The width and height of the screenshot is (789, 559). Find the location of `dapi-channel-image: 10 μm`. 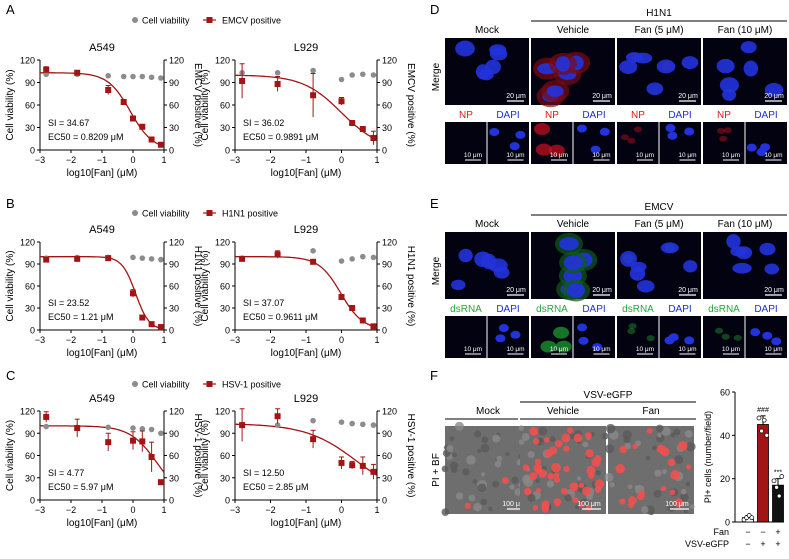

dapi-channel-image: 10 μm is located at coordinates (766, 337).